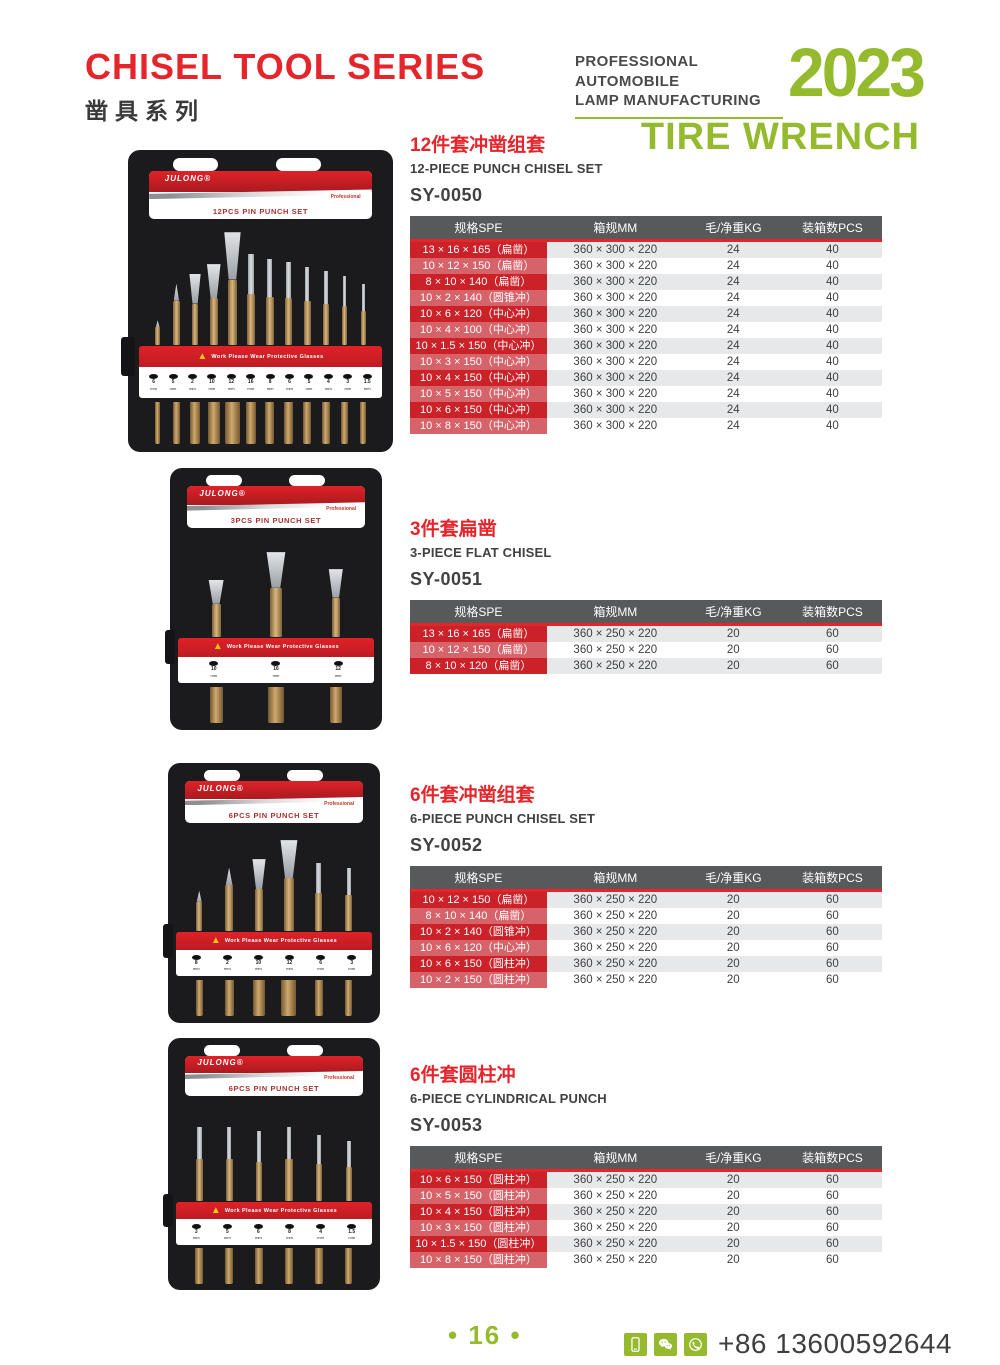  What do you see at coordinates (258, 963) in the screenshot?
I see `size-label: 10 mm` at bounding box center [258, 963].